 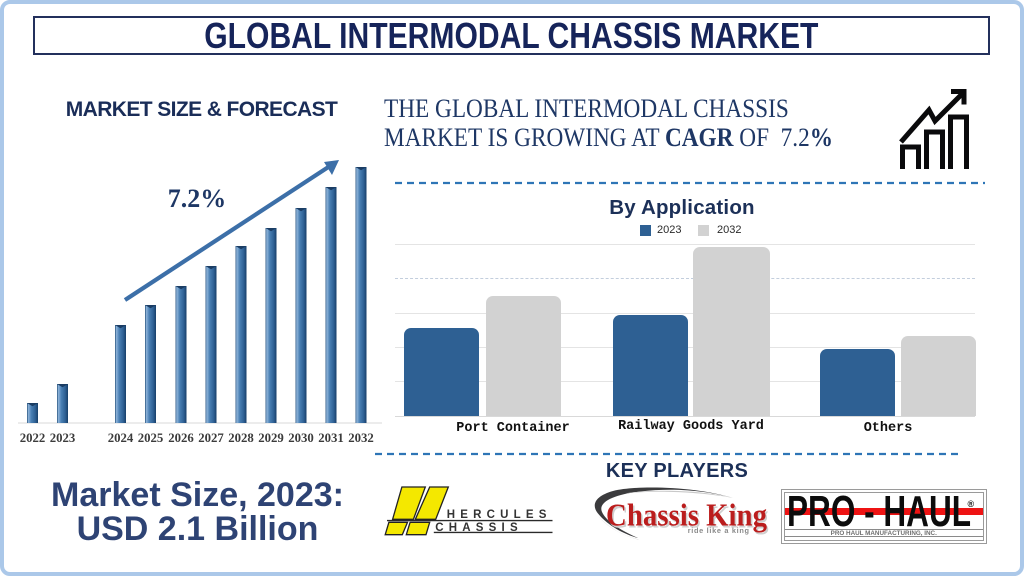 I want to click on svg-text: ride like a king, so click(x=719, y=530).